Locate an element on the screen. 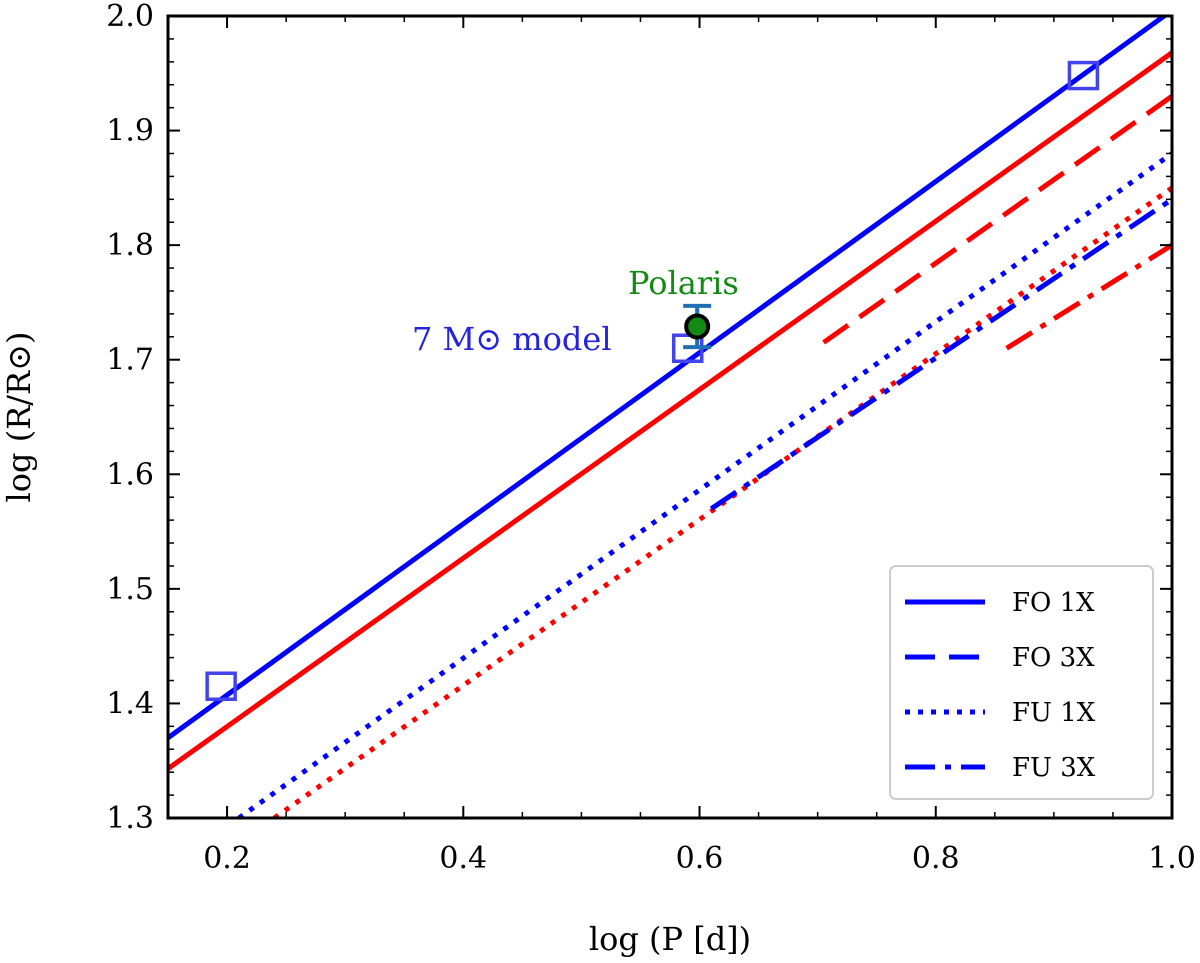 The image size is (1200, 963). y-tick-label: 1.7 is located at coordinates (130, 360).